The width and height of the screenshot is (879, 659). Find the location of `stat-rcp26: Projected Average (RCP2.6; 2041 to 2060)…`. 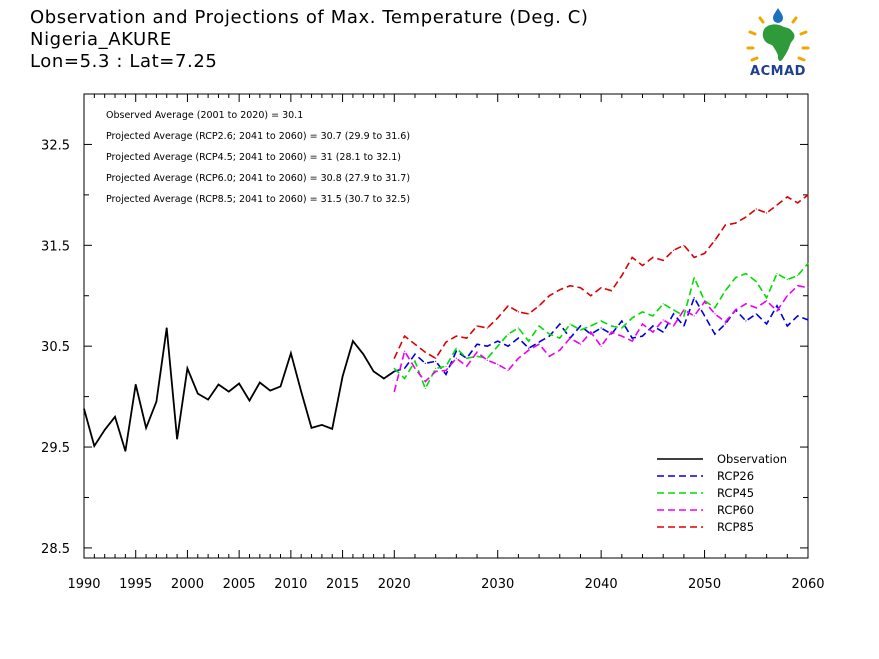

stat-rcp26: Projected Average (RCP2.6; 2041 to 2060)… is located at coordinates (258, 136).